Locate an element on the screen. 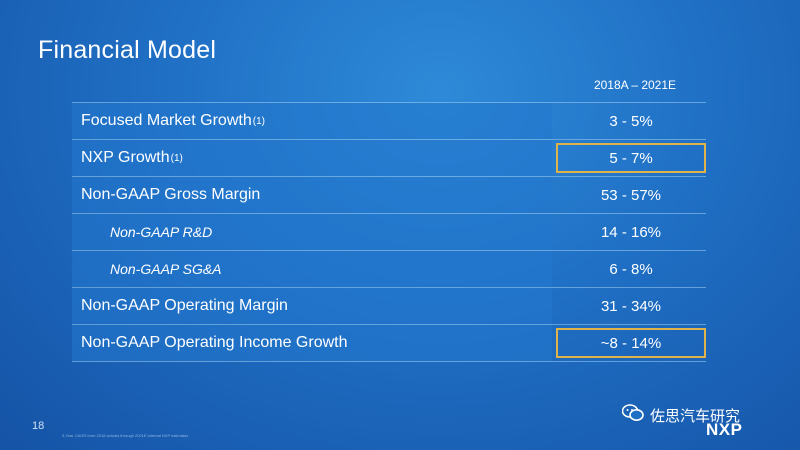 The height and width of the screenshot is (450, 800). row-label-text: Focused Market Growth is located at coordinates (166, 120).